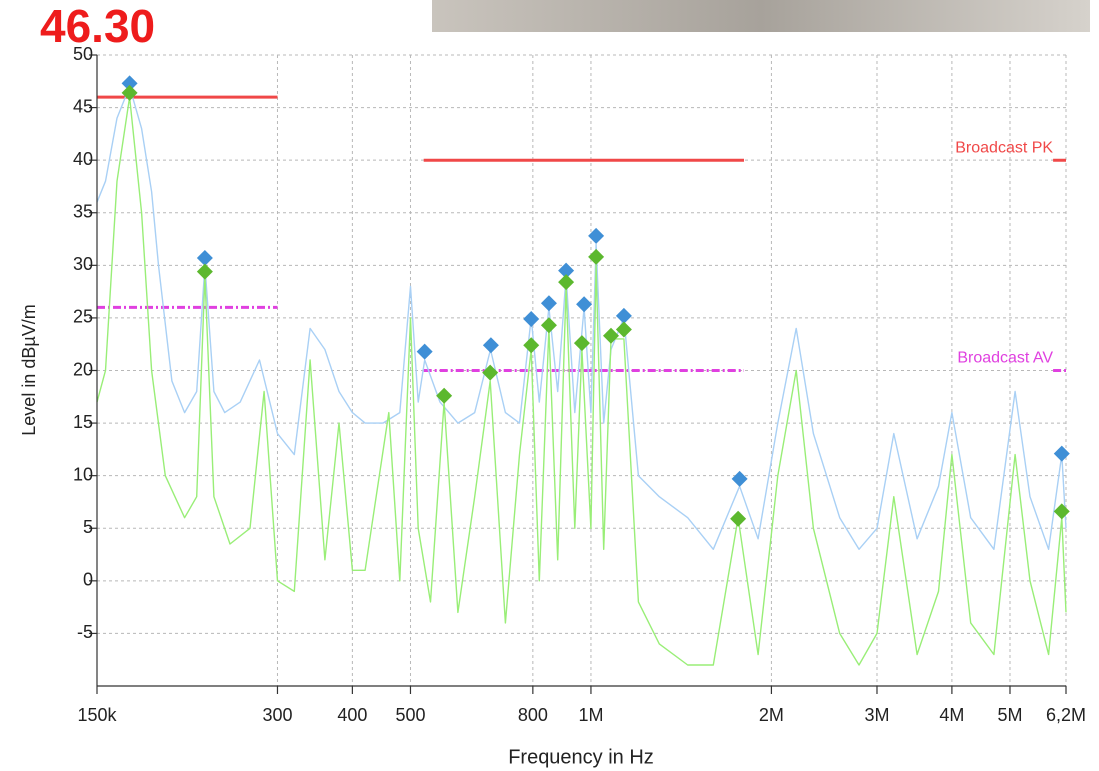  Describe the element at coordinates (88, 580) in the screenshot. I see `y-tick-label: 0` at that location.